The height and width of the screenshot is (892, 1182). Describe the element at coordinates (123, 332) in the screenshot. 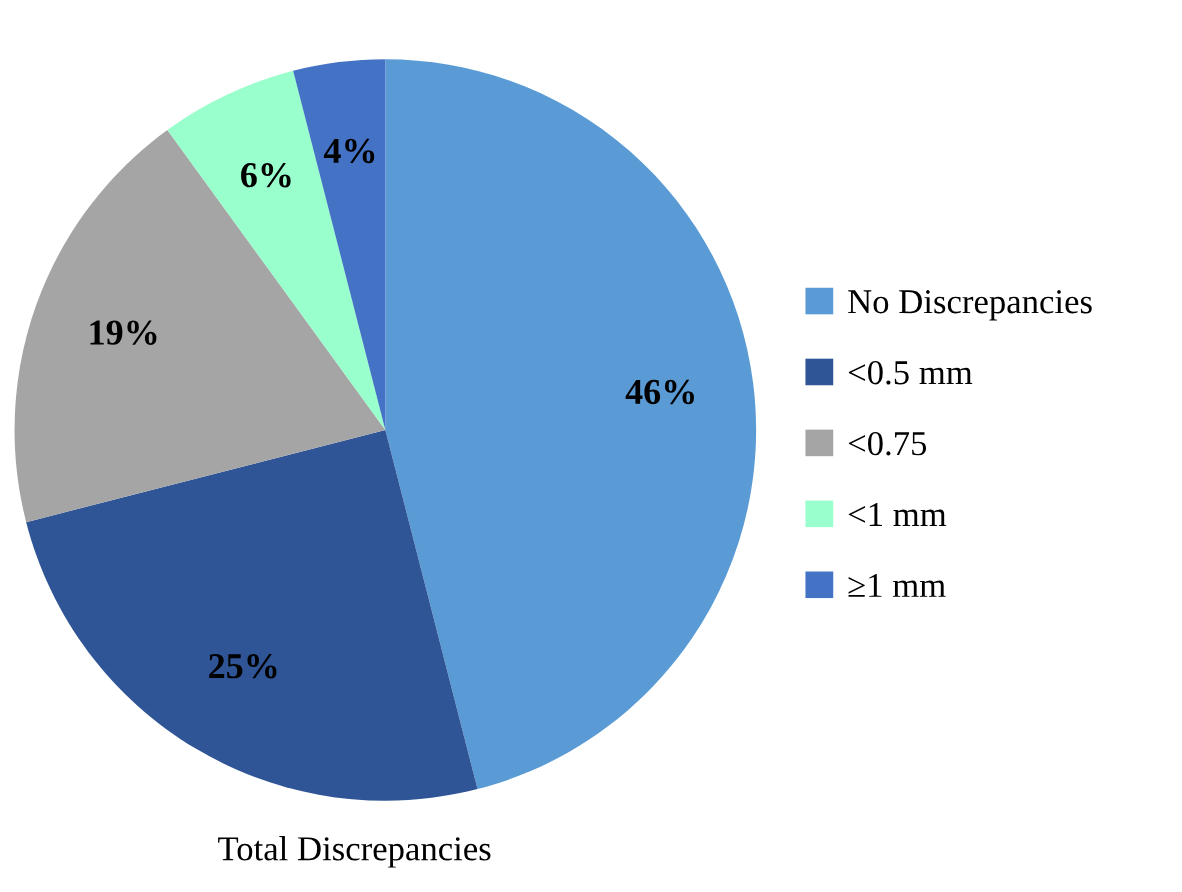

I see `data-label: 19%` at that location.